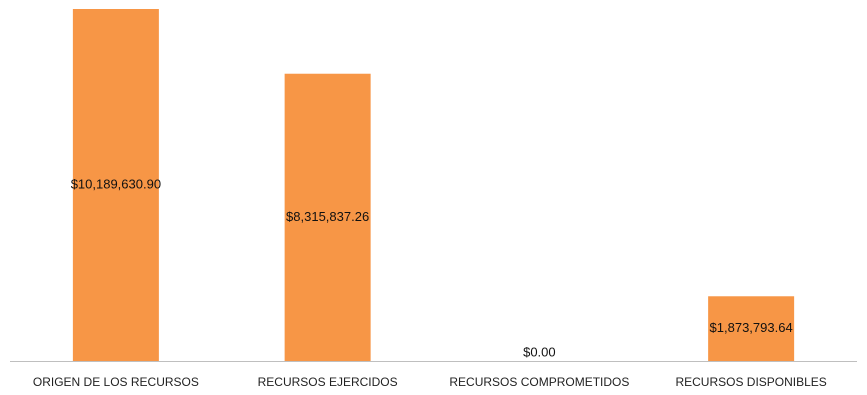 This screenshot has height=395, width=867. I want to click on data-label-2: $0.00, so click(539, 351).